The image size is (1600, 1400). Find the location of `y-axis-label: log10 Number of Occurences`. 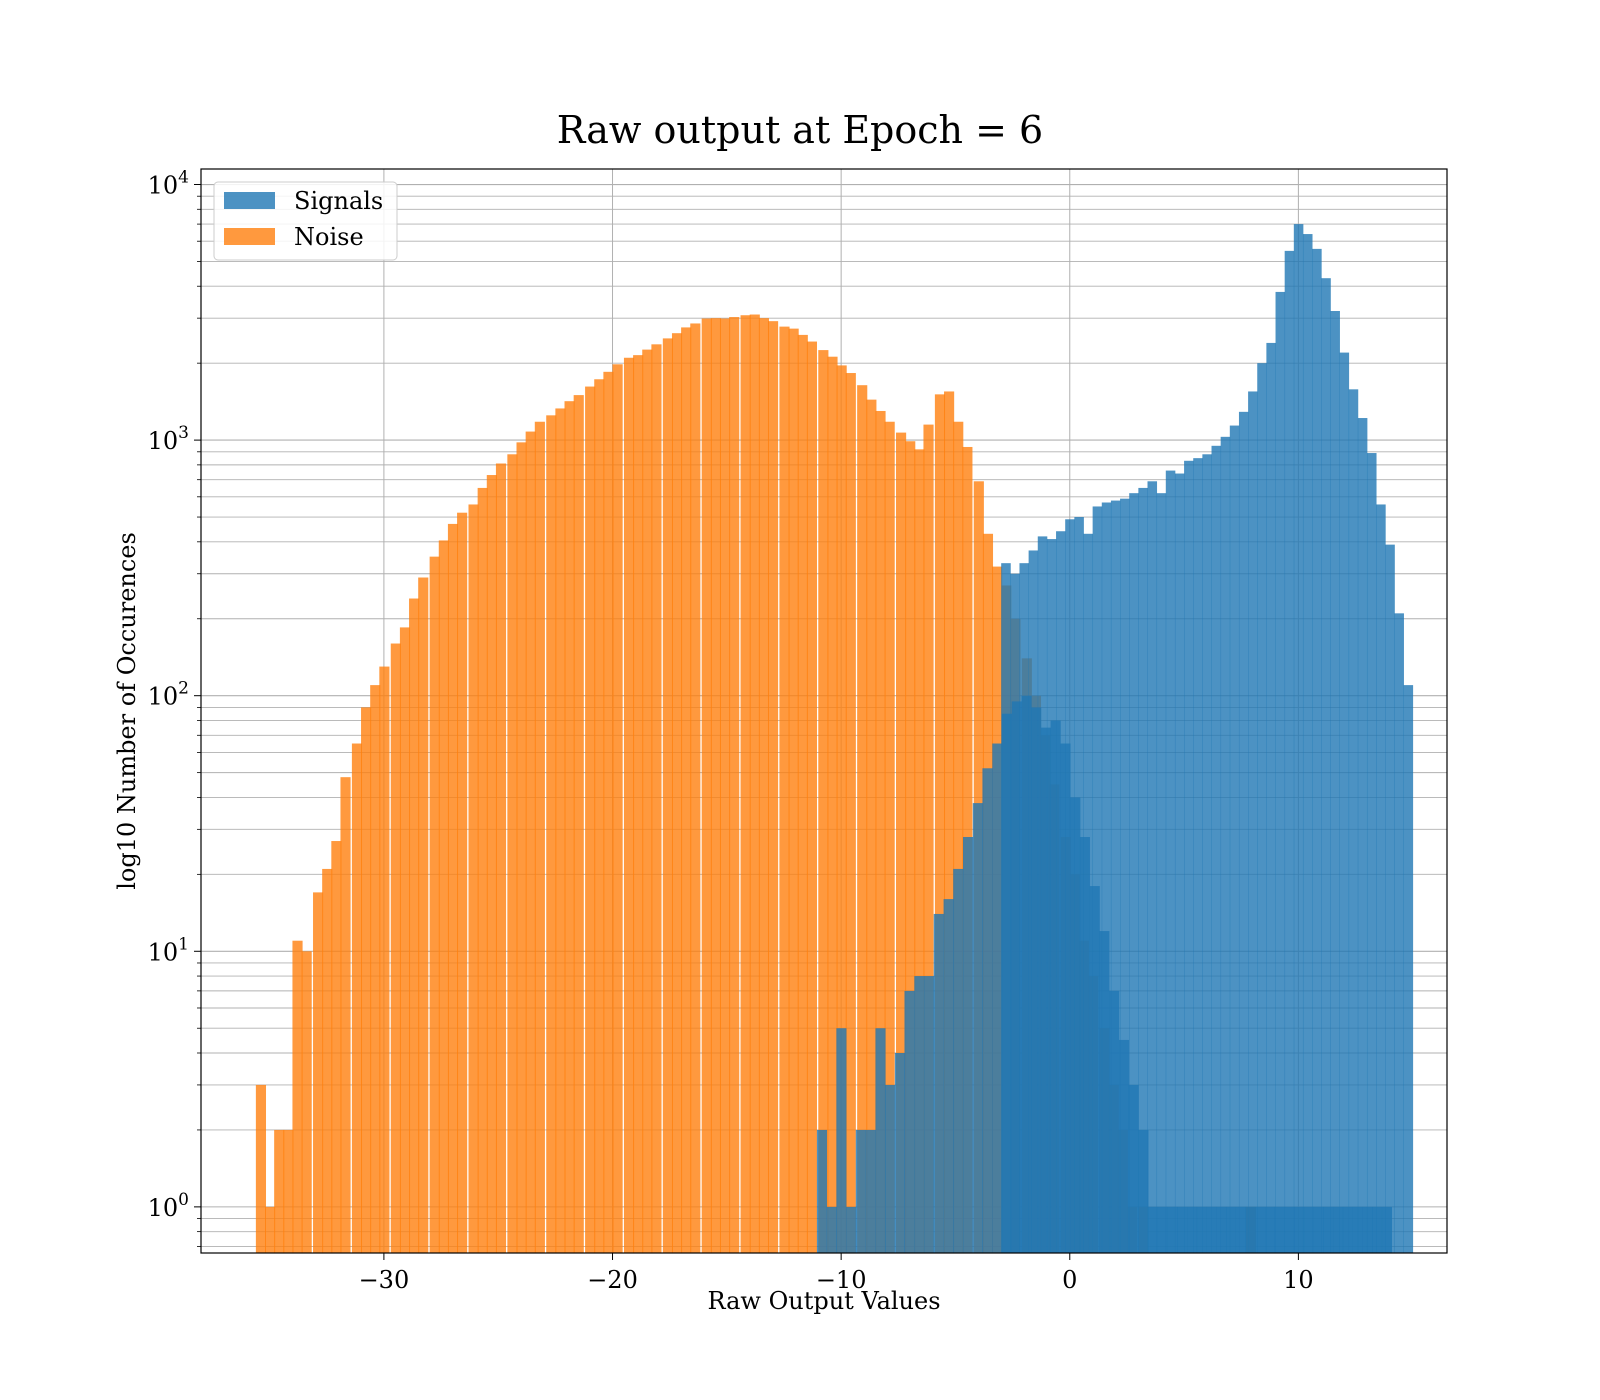

y-axis-label: log10 Number of Occurences is located at coordinates (127, 711).